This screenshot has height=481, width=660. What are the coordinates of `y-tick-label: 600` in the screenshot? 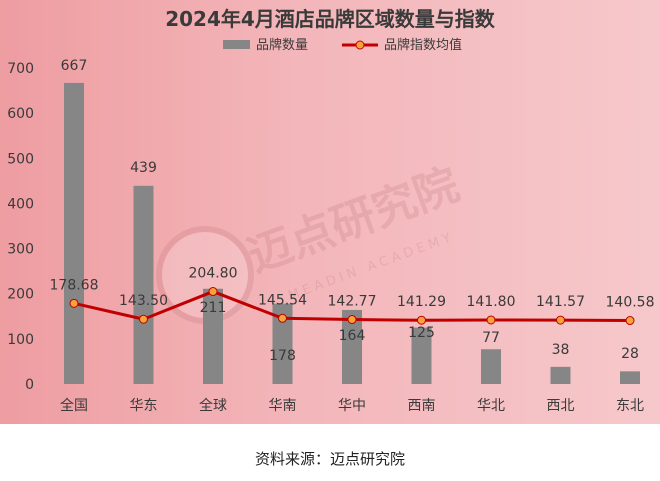 It's located at (20, 114).